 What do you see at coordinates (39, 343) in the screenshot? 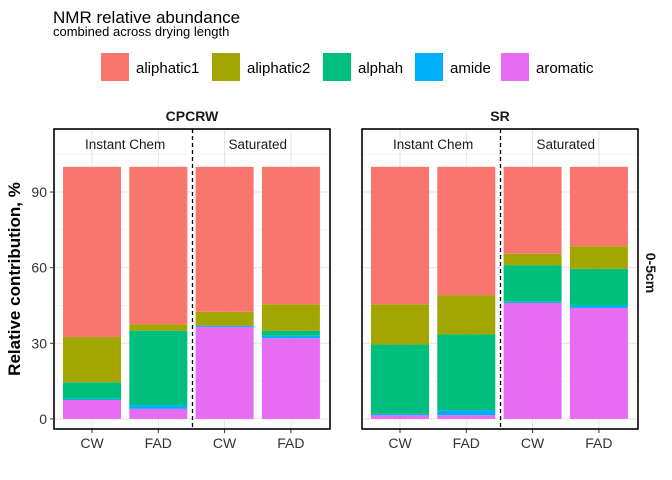
I see `y-tick-label: 30` at bounding box center [39, 343].